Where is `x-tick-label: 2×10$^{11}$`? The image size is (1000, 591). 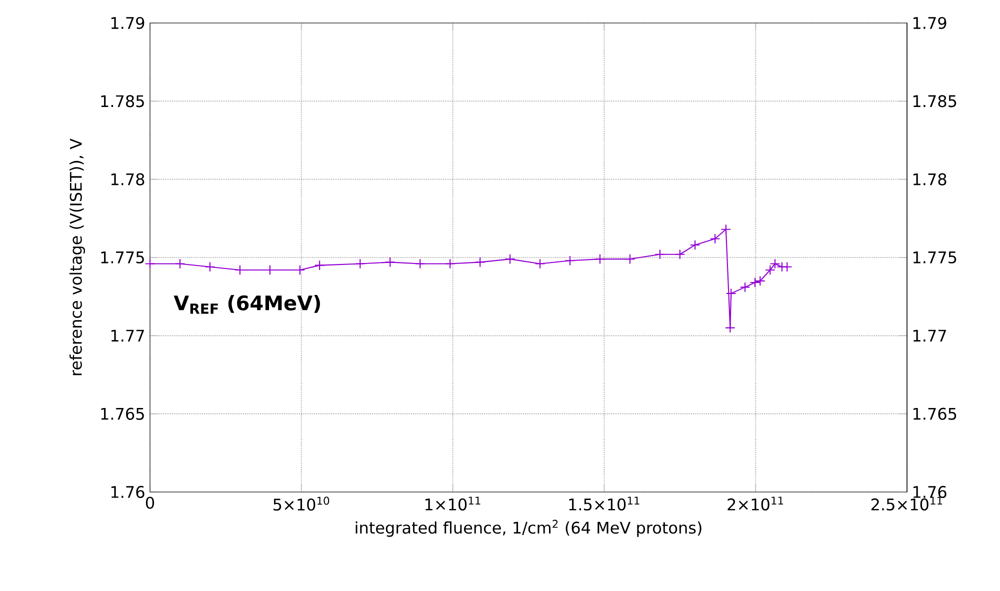 x-tick-label: 2×10$^{11}$ is located at coordinates (756, 503).